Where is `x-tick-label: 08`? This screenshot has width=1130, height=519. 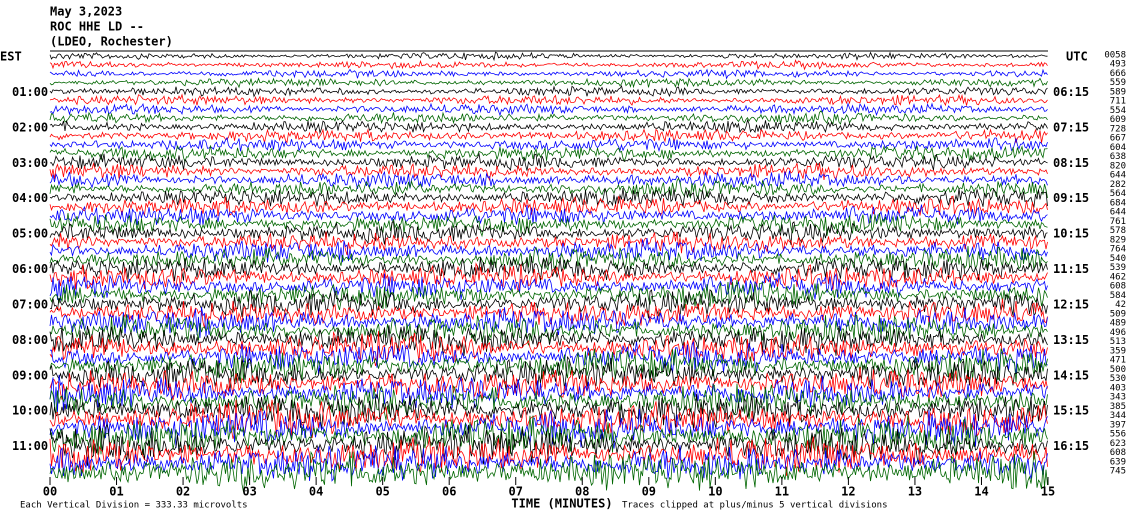
x-tick-label: 08 is located at coordinates (582, 492).